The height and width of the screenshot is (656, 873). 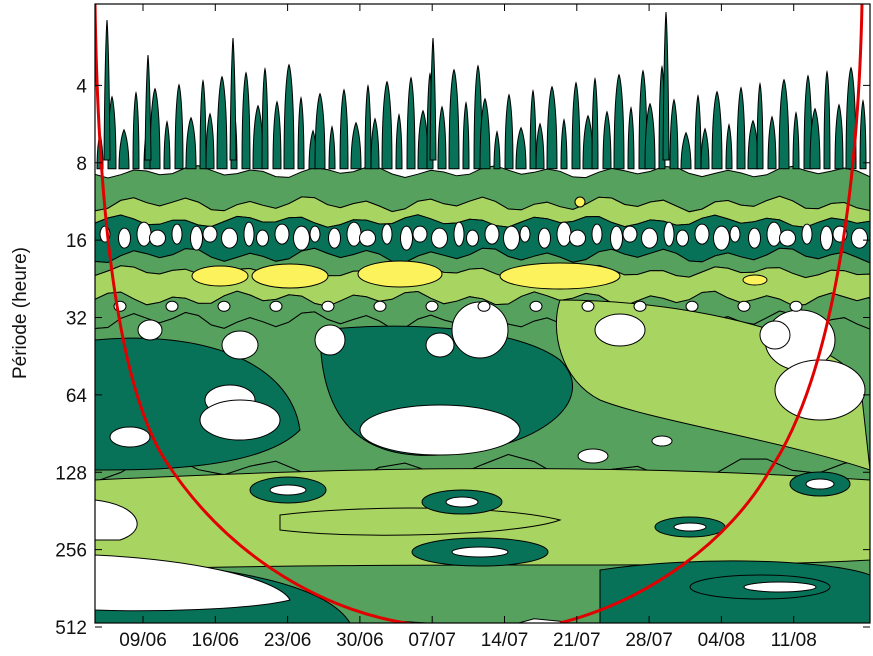 I want to click on y-tick-label: 256, so click(x=71, y=551).